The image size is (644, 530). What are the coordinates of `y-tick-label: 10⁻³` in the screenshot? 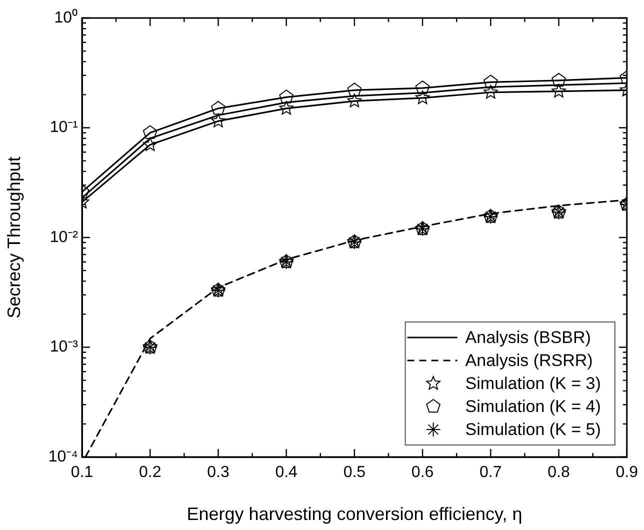 It's located at (64, 347).